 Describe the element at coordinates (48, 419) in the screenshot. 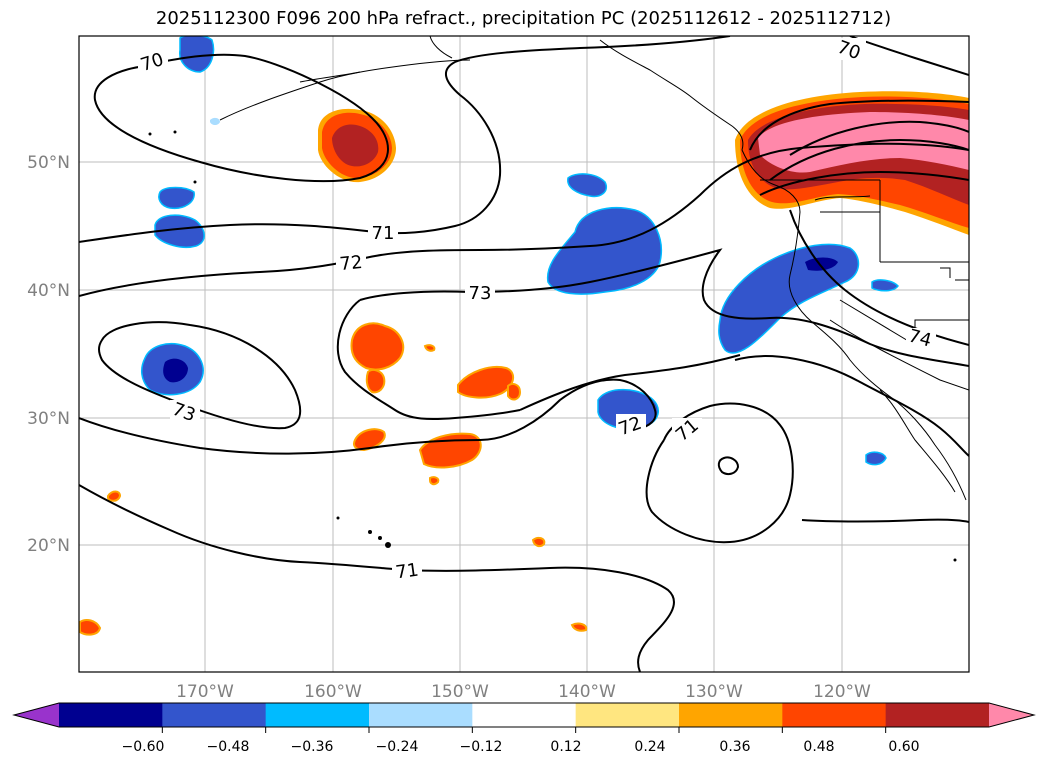

I see `lat-label: 30°N` at that location.